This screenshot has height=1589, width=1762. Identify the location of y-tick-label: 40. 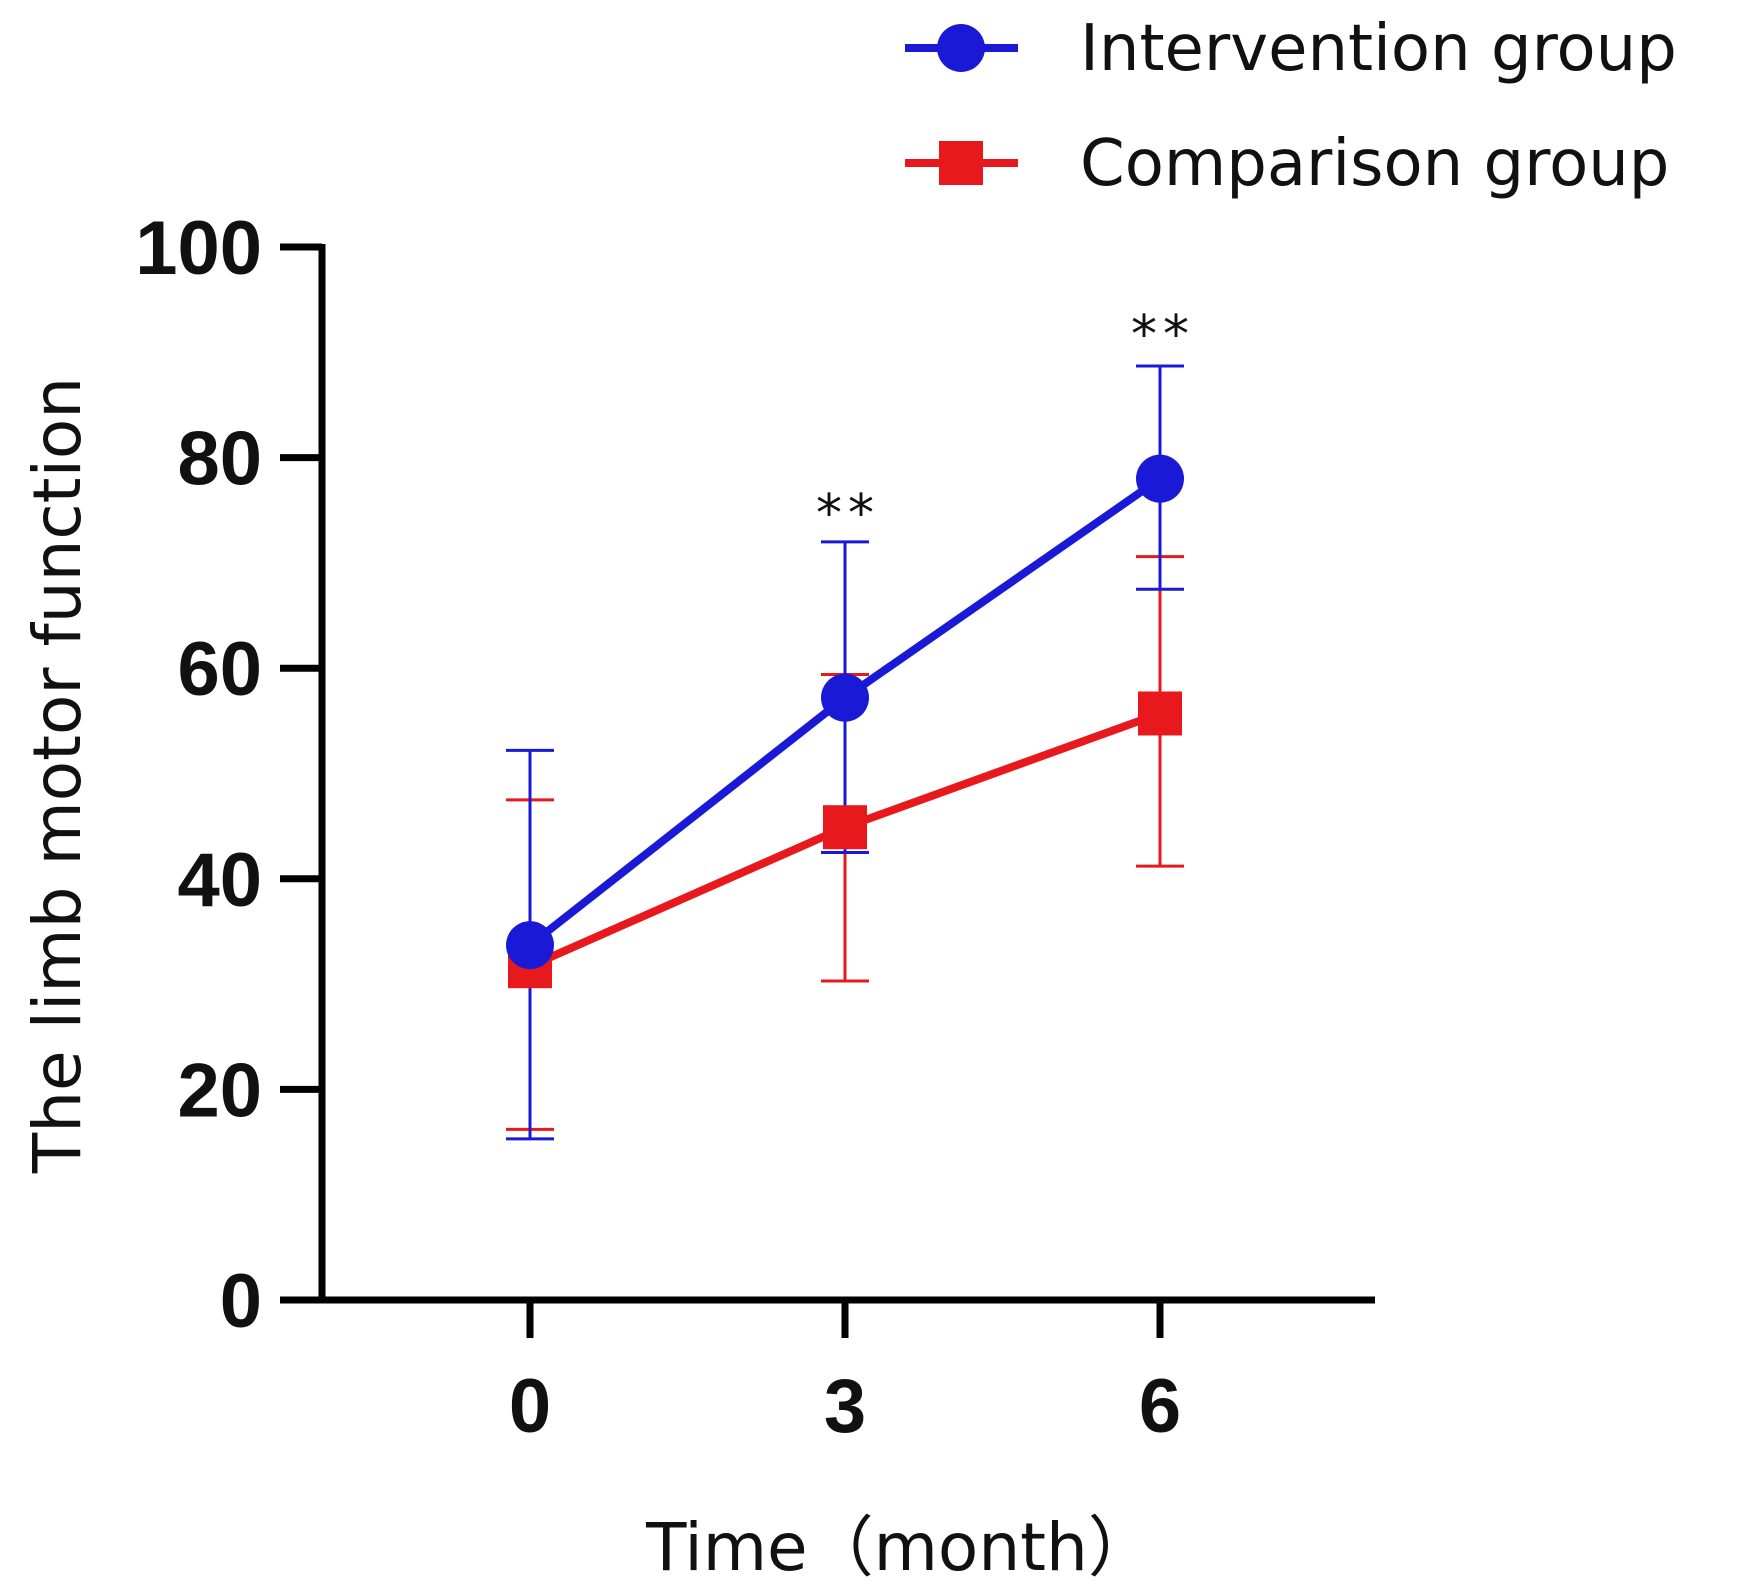
(219, 880).